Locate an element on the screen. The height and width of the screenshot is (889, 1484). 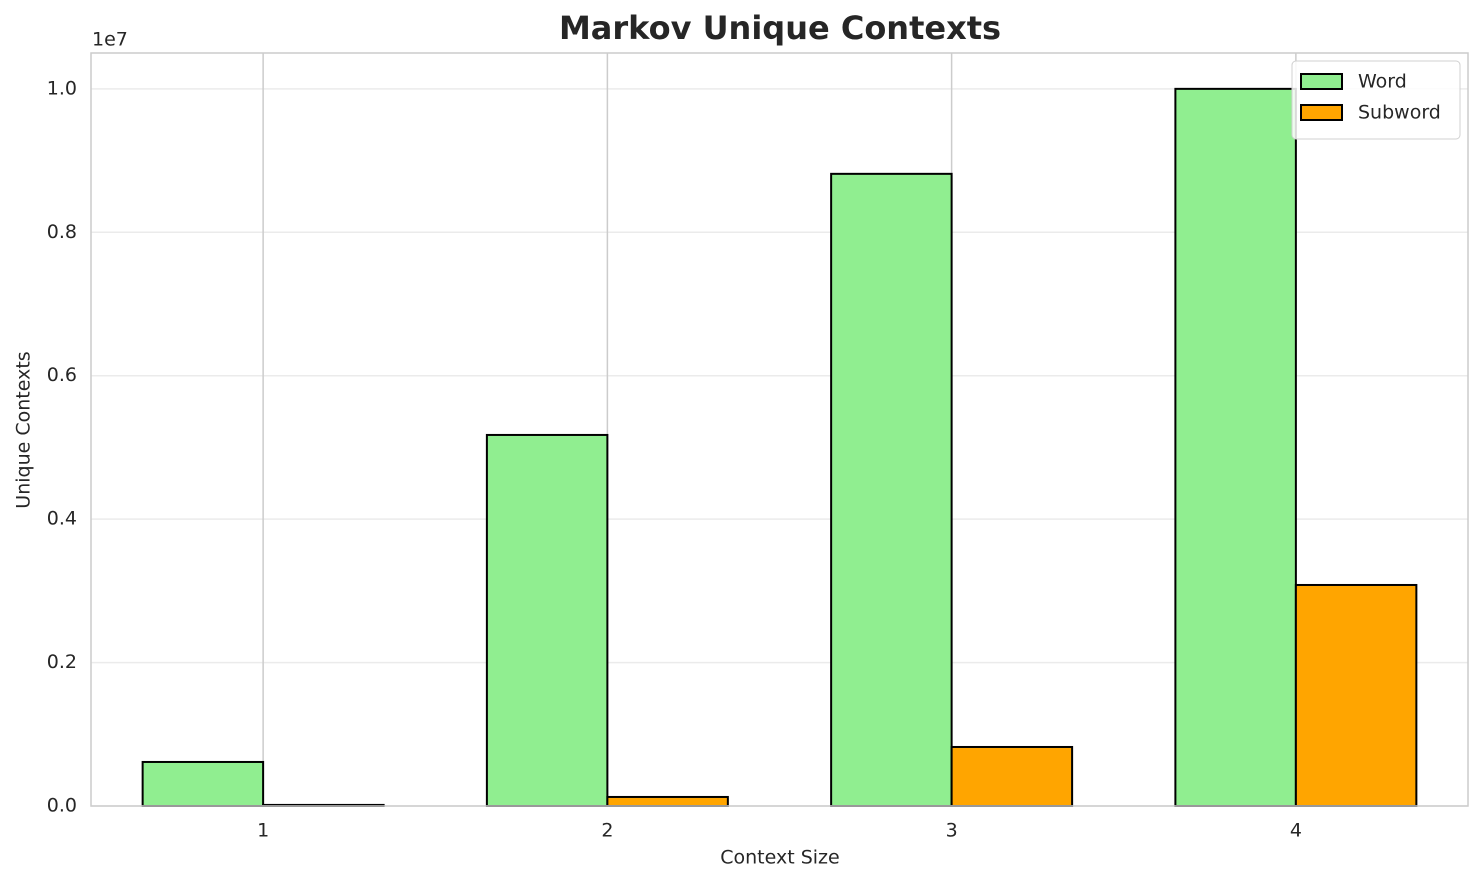
y-axis-label: Unique Contexts is located at coordinates (24, 429).